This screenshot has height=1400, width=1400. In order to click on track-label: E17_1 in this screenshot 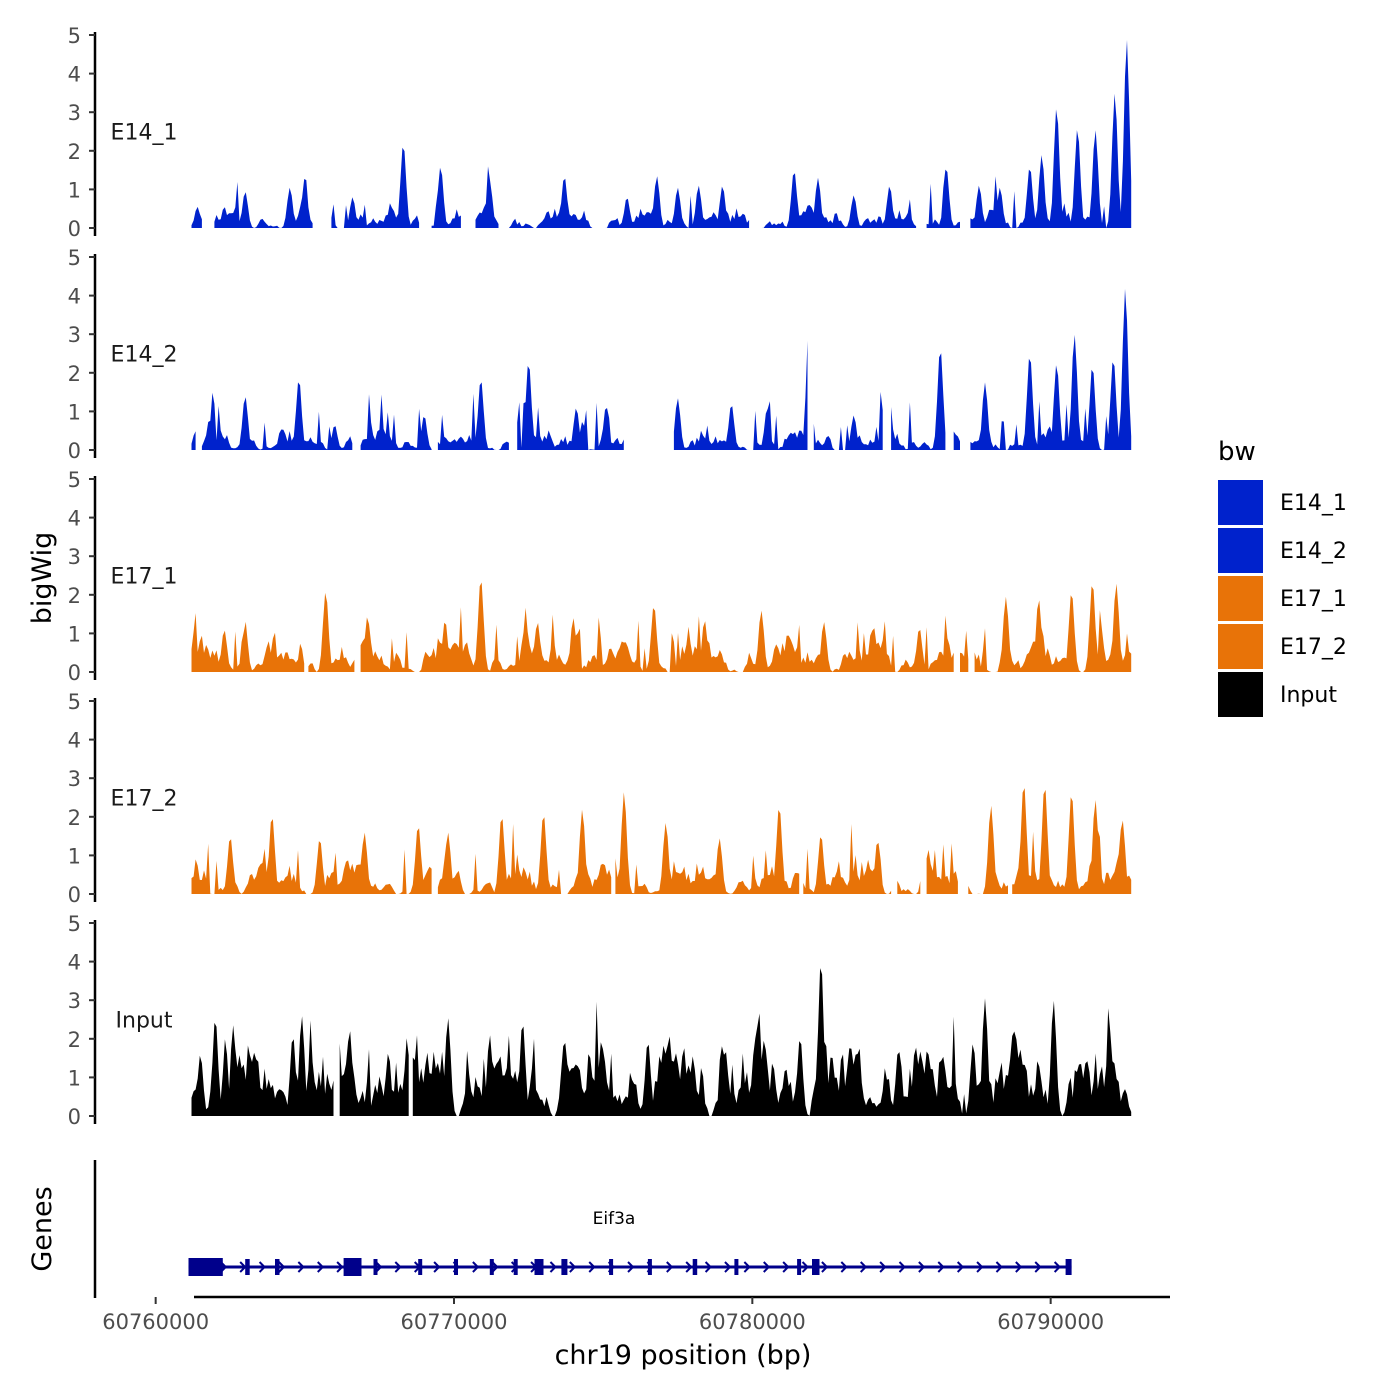, I will do `click(144, 577)`.